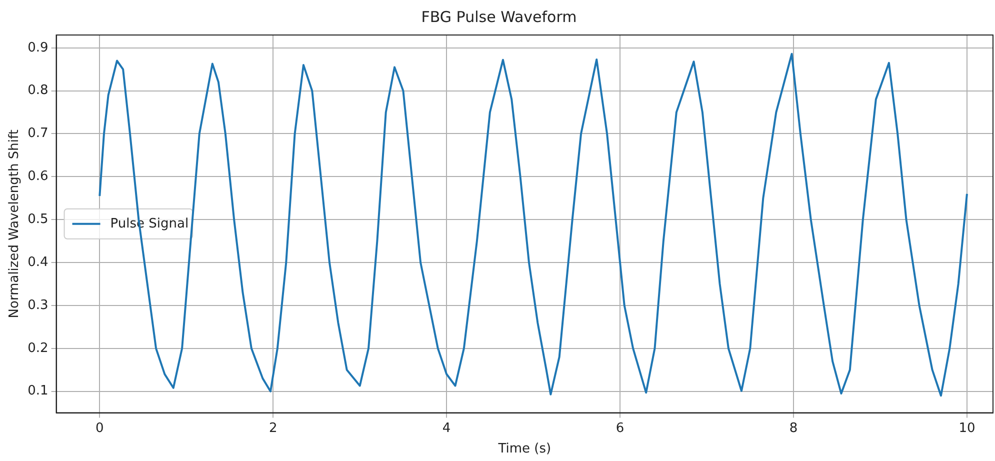 This screenshot has height=461, width=995. Describe the element at coordinates (38, 176) in the screenshot. I see `y-tick-label: 0.6` at that location.